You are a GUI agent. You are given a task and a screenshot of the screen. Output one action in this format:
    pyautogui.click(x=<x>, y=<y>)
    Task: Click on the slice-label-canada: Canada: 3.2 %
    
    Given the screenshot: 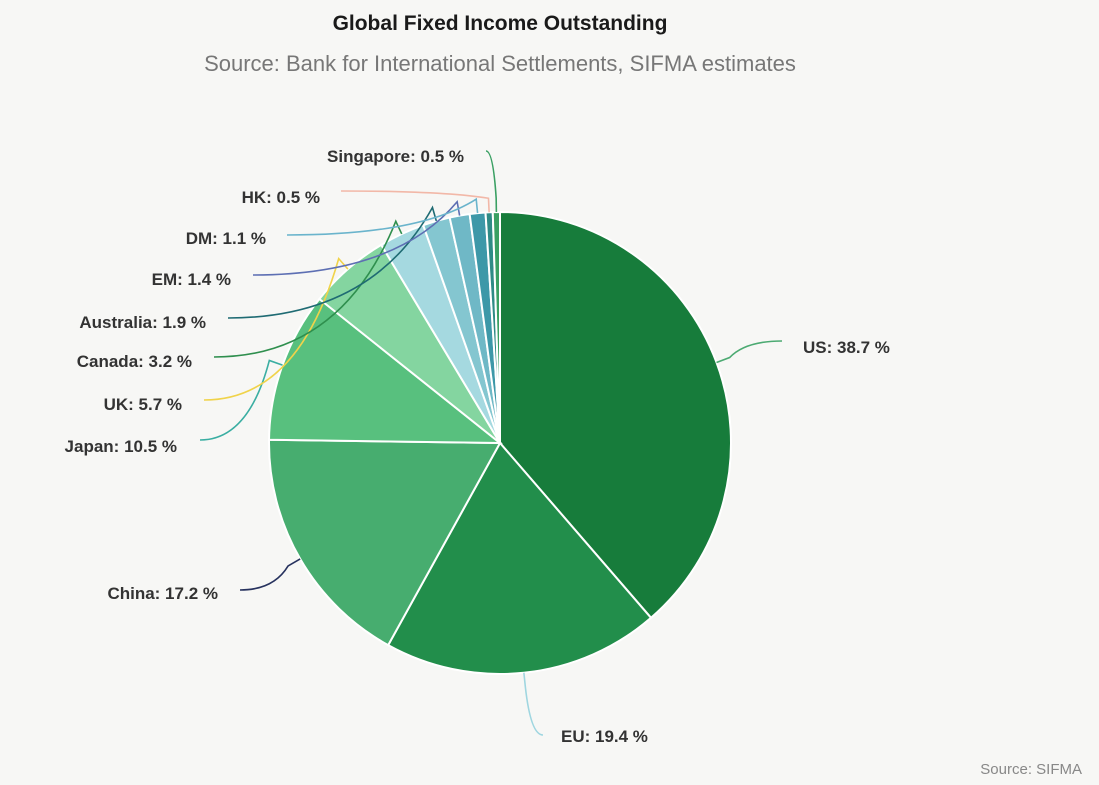 What is the action you would take?
    pyautogui.click(x=134, y=361)
    